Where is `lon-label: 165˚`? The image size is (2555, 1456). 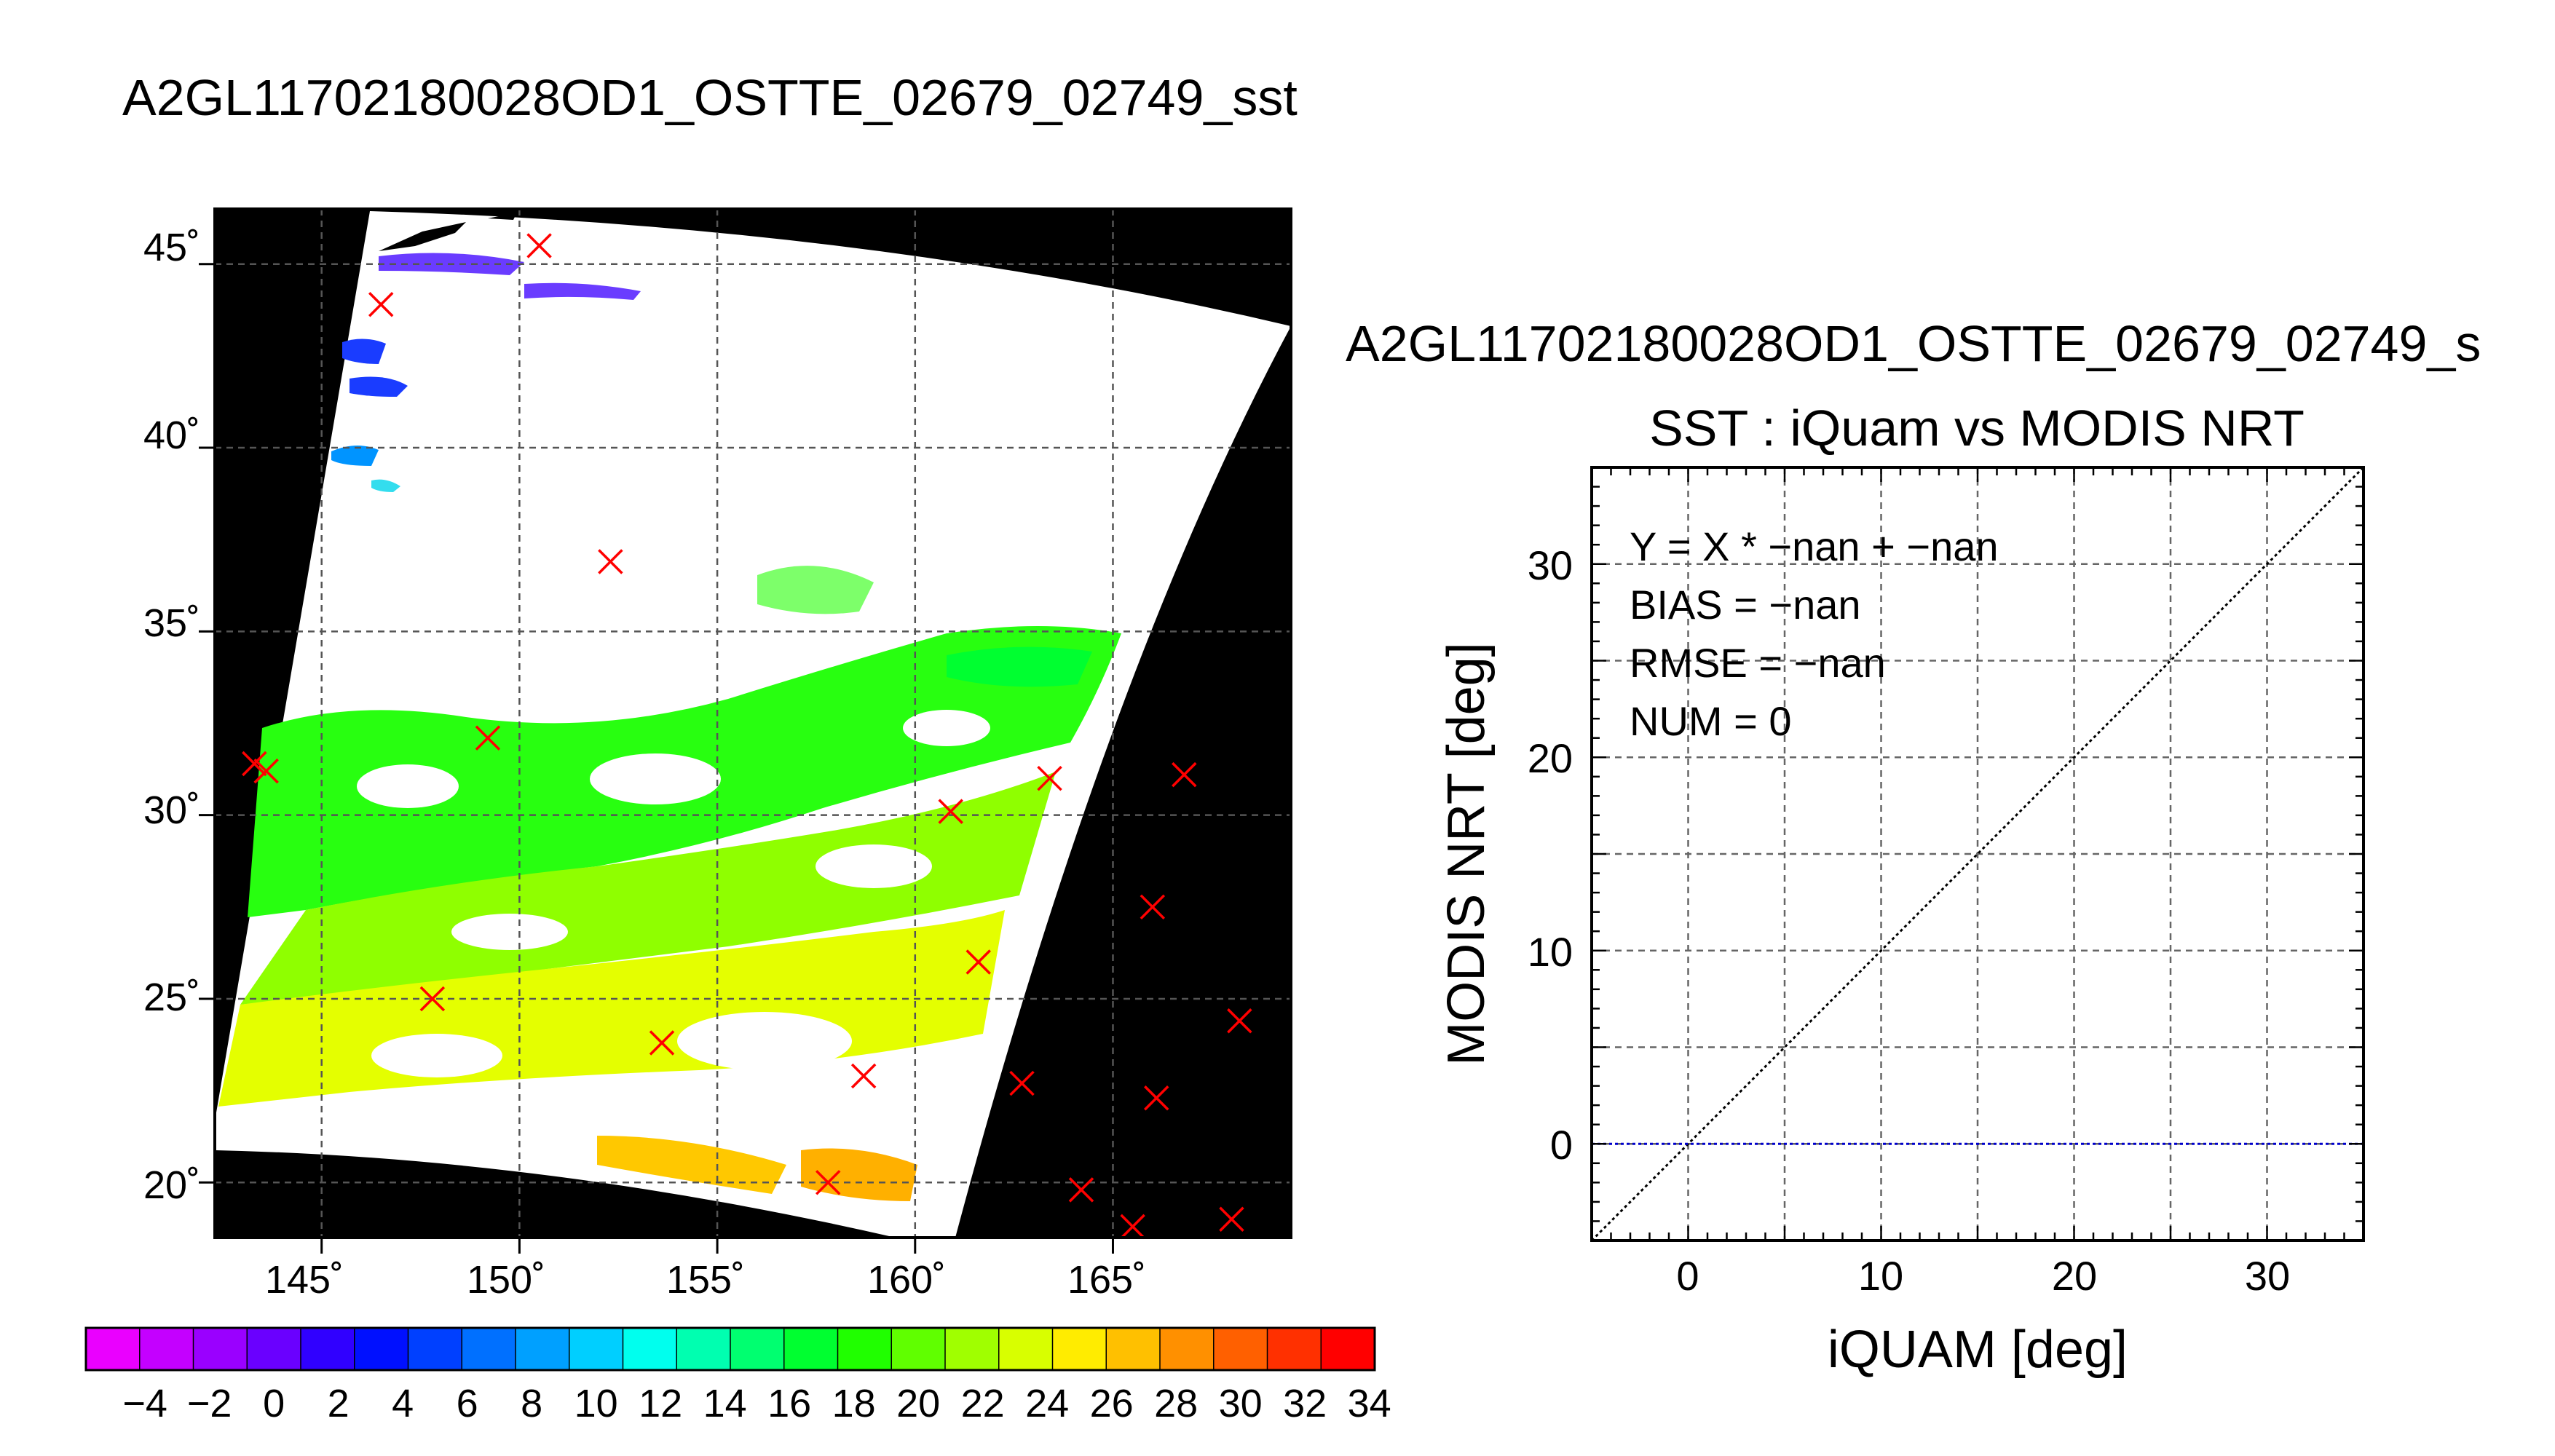 lon-label: 165˚ is located at coordinates (1106, 1280).